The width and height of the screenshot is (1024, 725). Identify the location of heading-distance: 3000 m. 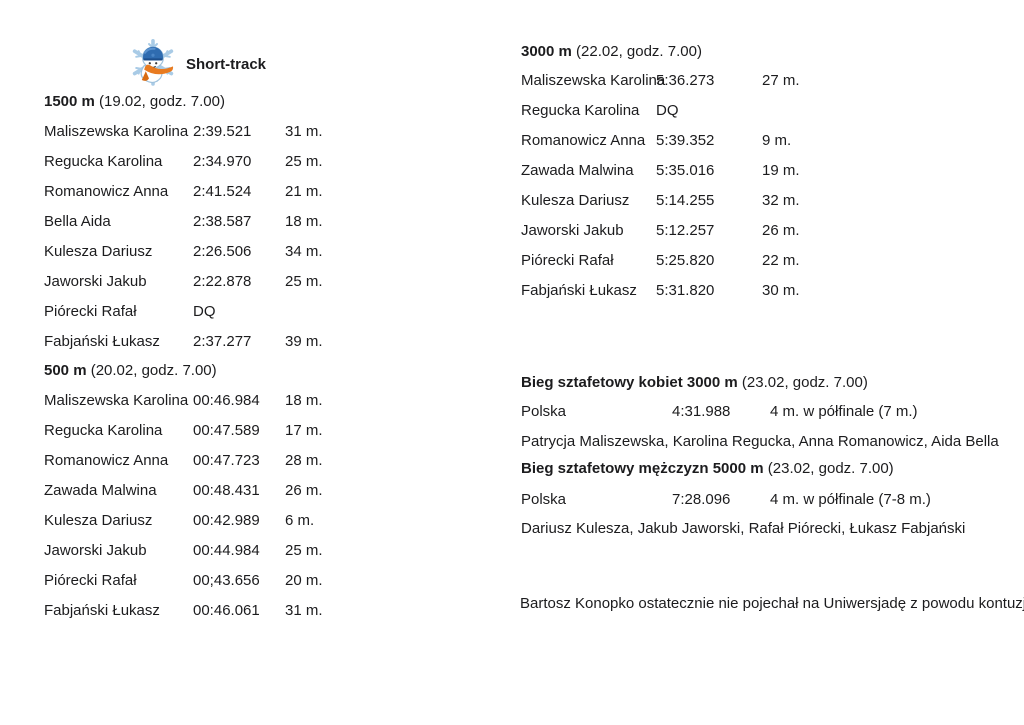
(546, 51).